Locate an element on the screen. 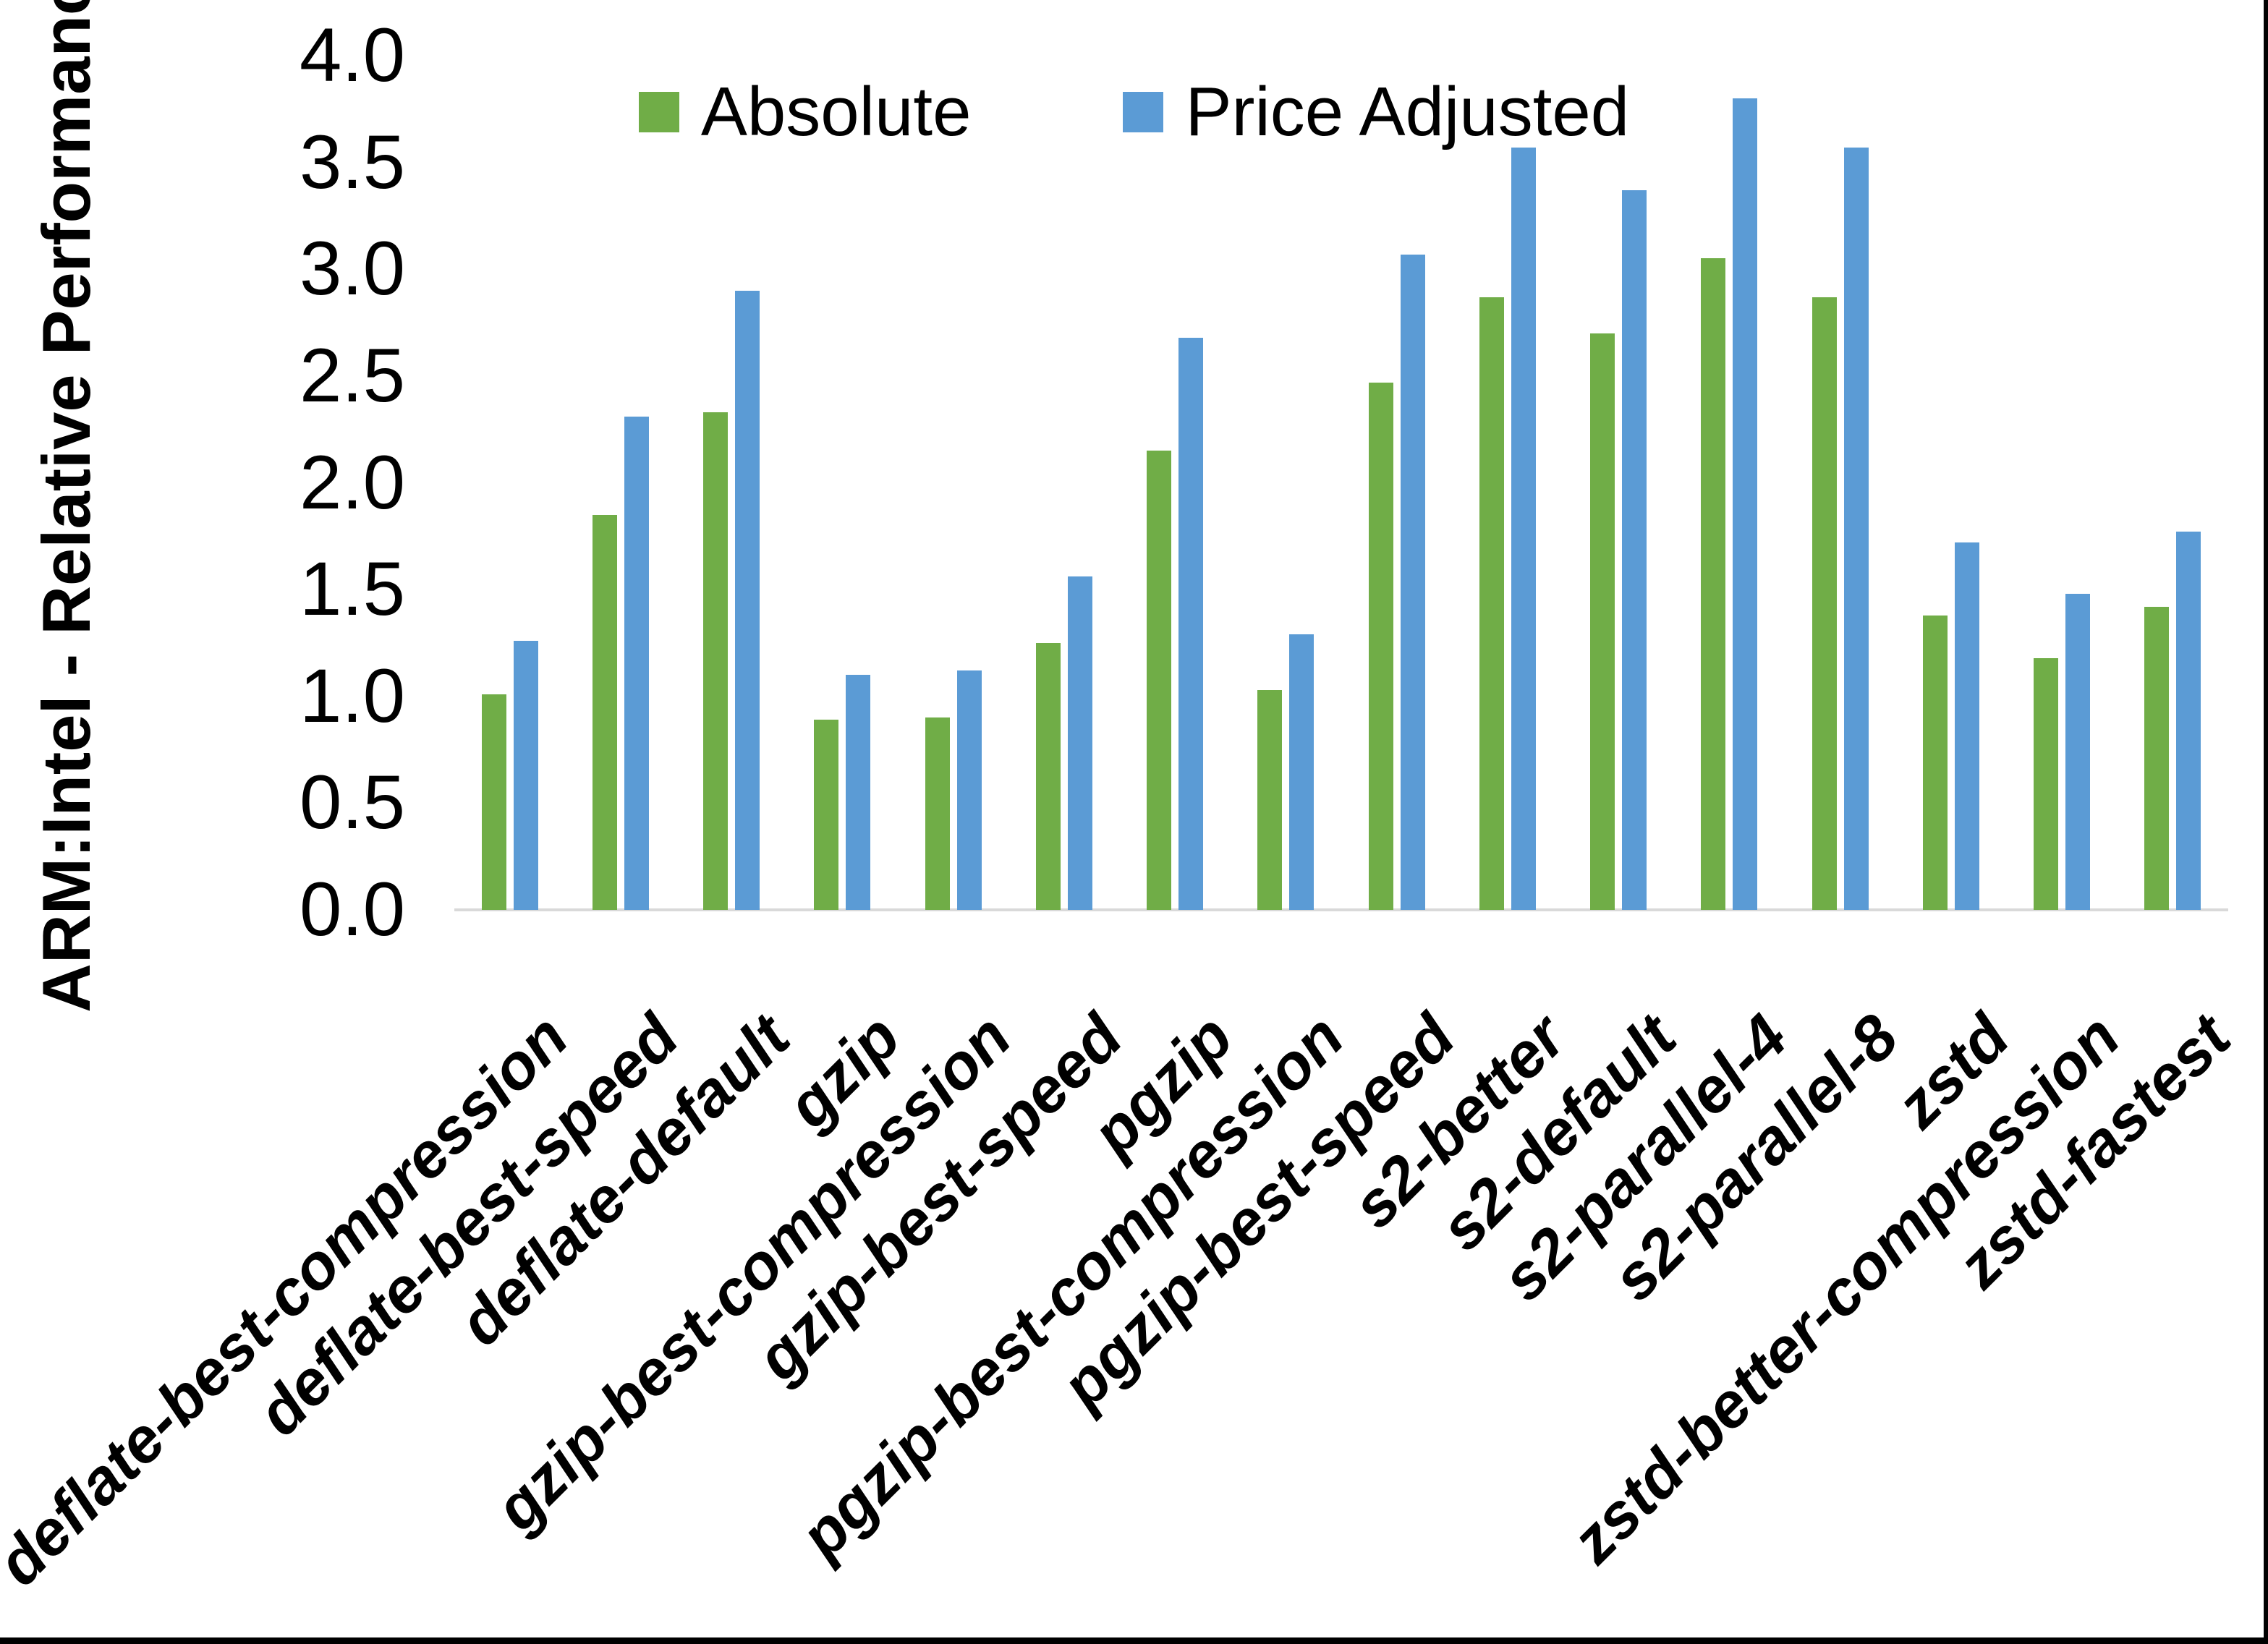 The image size is (2268, 1644). bar-absolute-deflate-best-speed is located at coordinates (604, 712).